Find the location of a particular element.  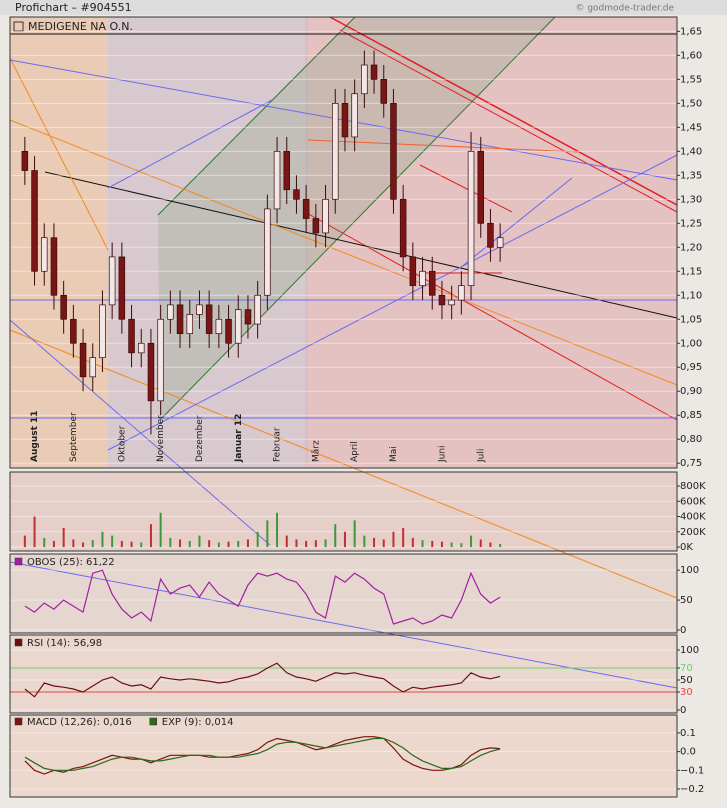

x-tick-label: Februar is located at coordinates (278, 444).